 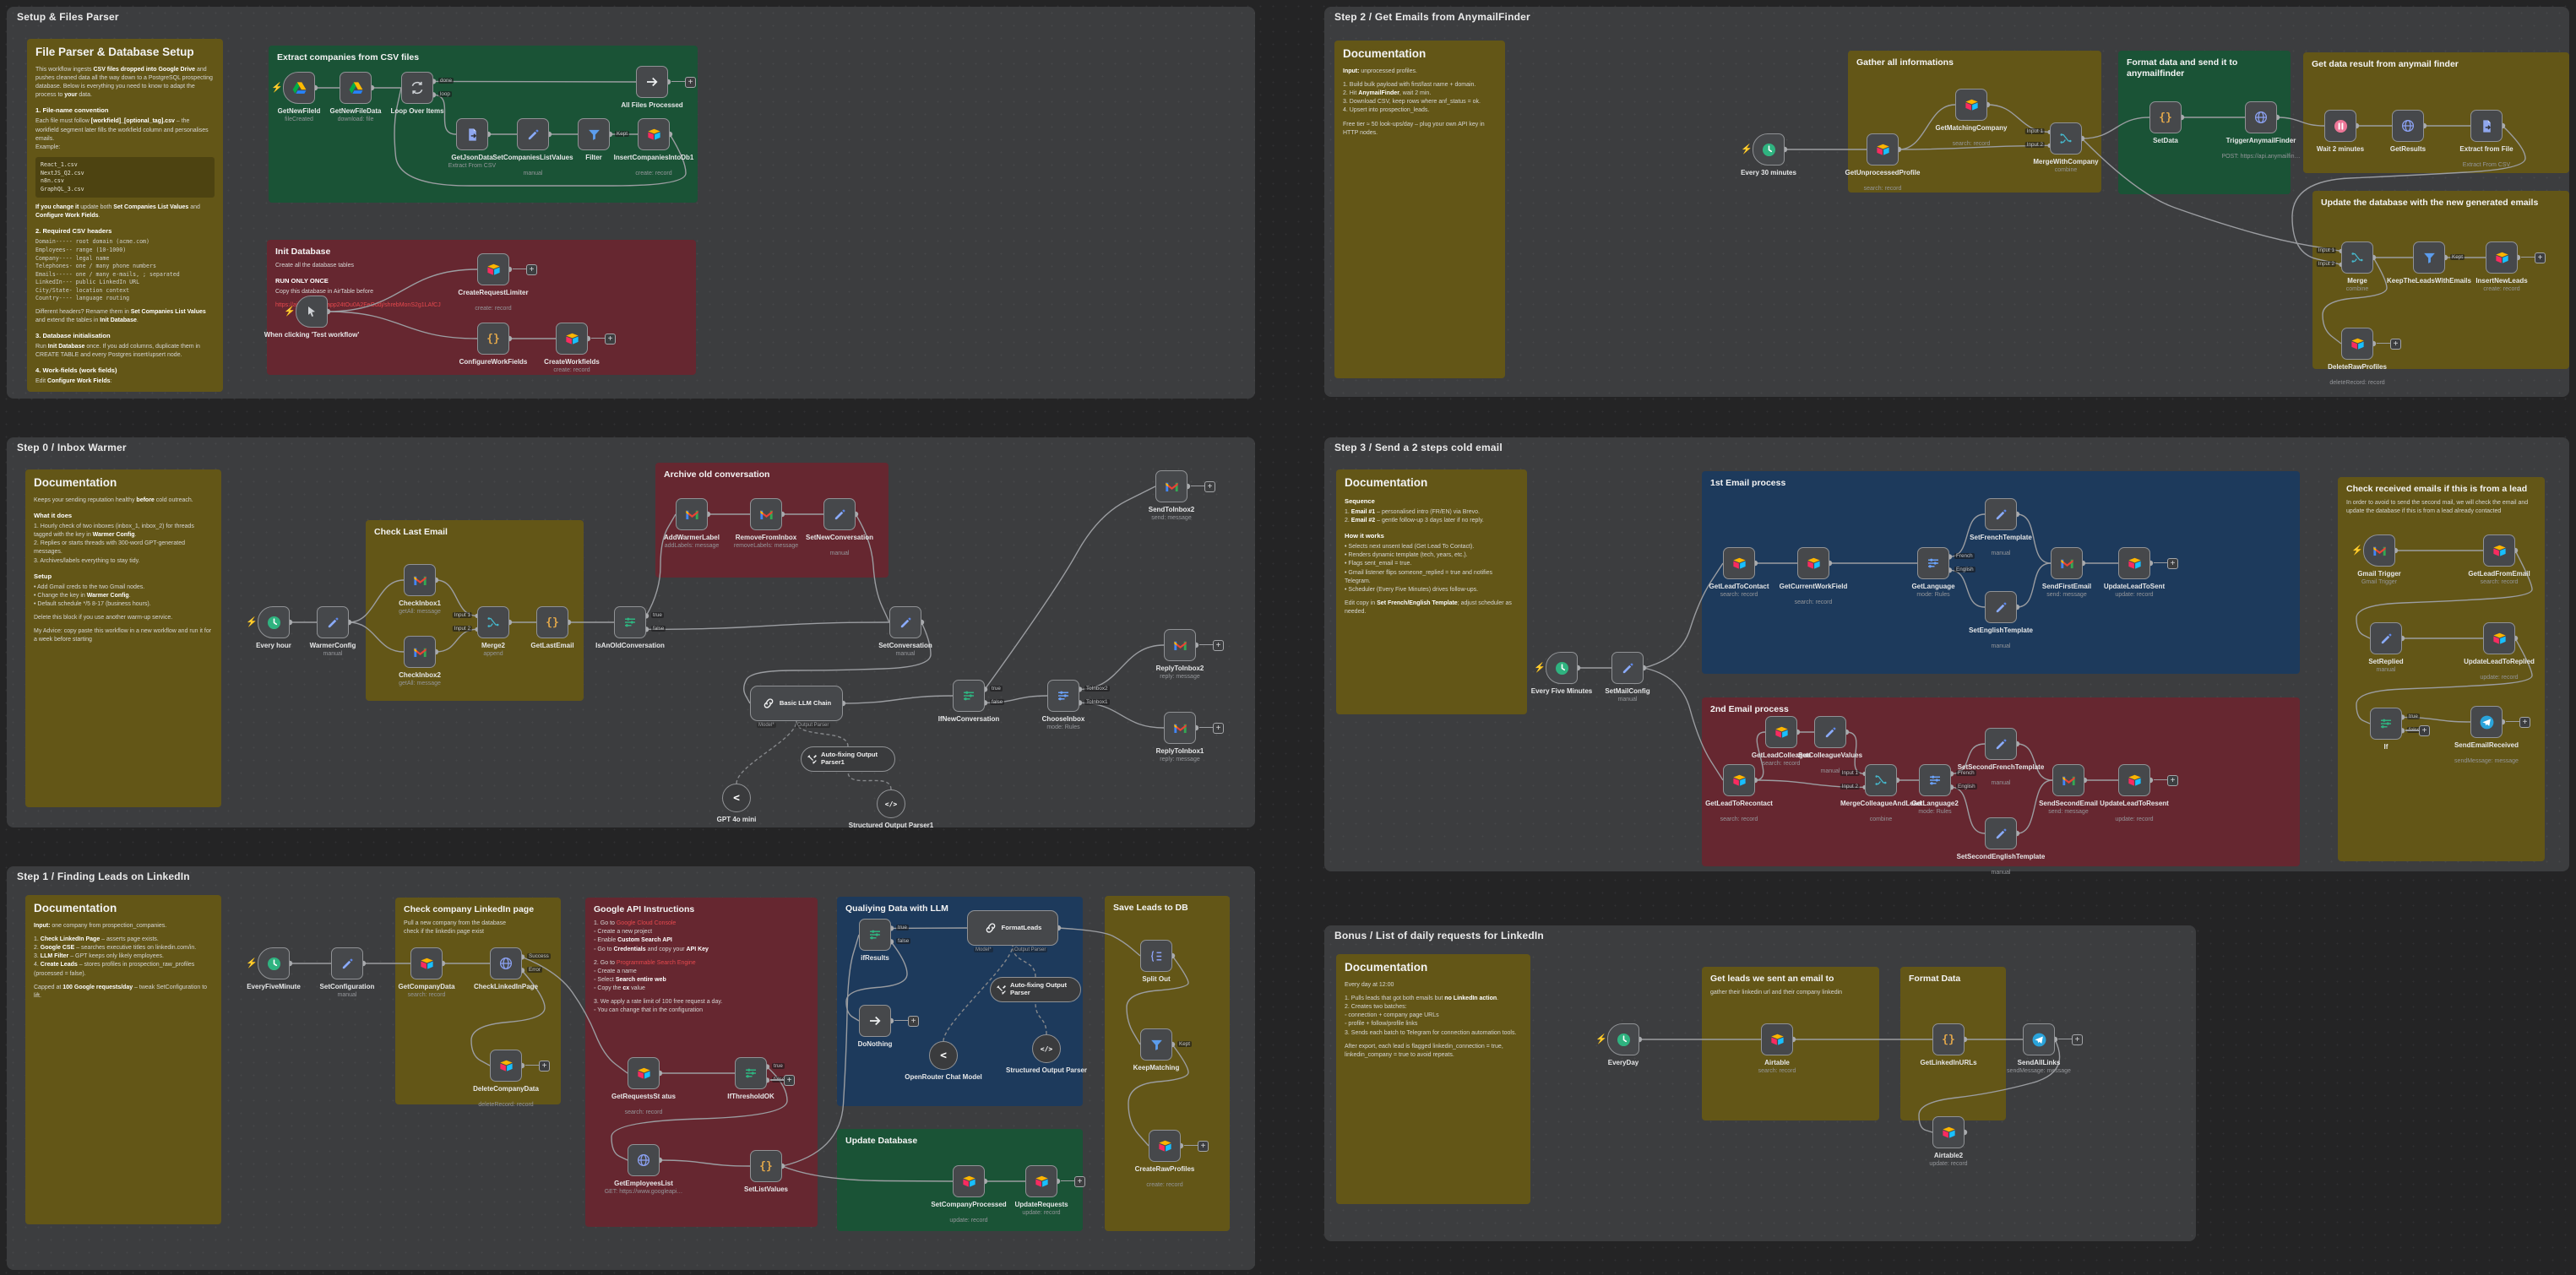 I want to click on node-StructuredOutput1: </>, so click(x=891, y=803).